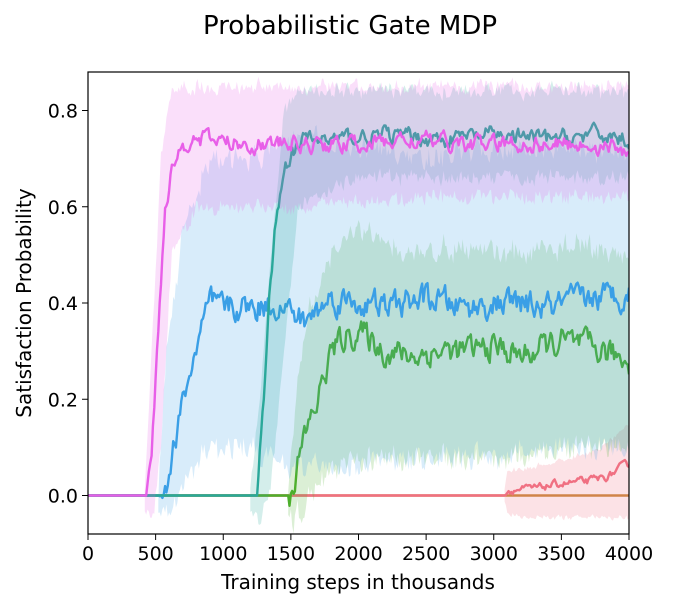 The width and height of the screenshot is (700, 600). What do you see at coordinates (350, 26) in the screenshot?
I see `chart-title: Probabilistic Gate MDP` at bounding box center [350, 26].